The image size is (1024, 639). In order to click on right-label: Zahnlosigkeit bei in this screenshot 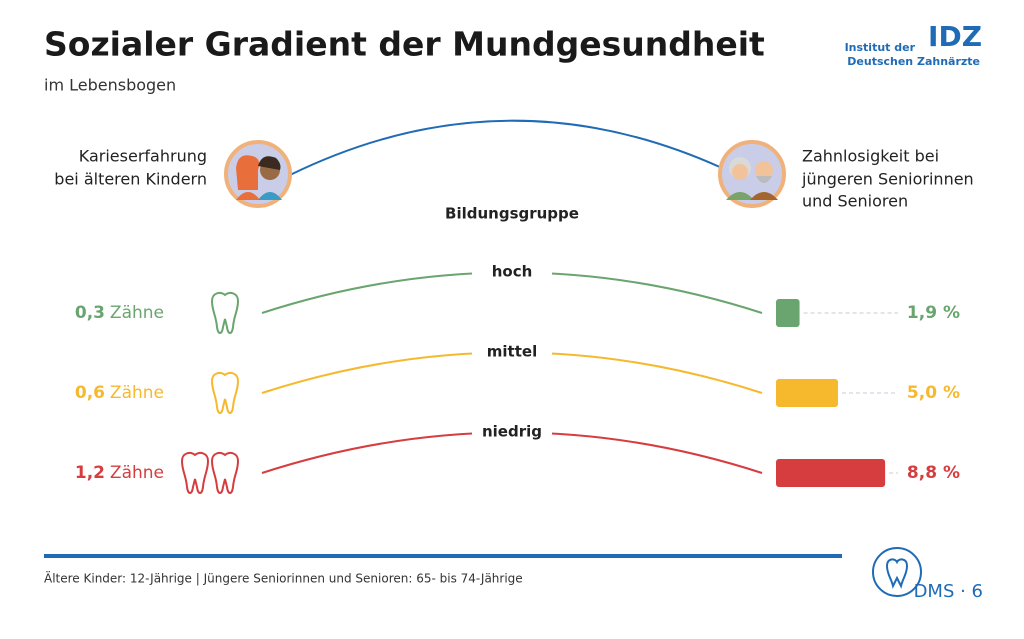, I will do `click(870, 156)`.